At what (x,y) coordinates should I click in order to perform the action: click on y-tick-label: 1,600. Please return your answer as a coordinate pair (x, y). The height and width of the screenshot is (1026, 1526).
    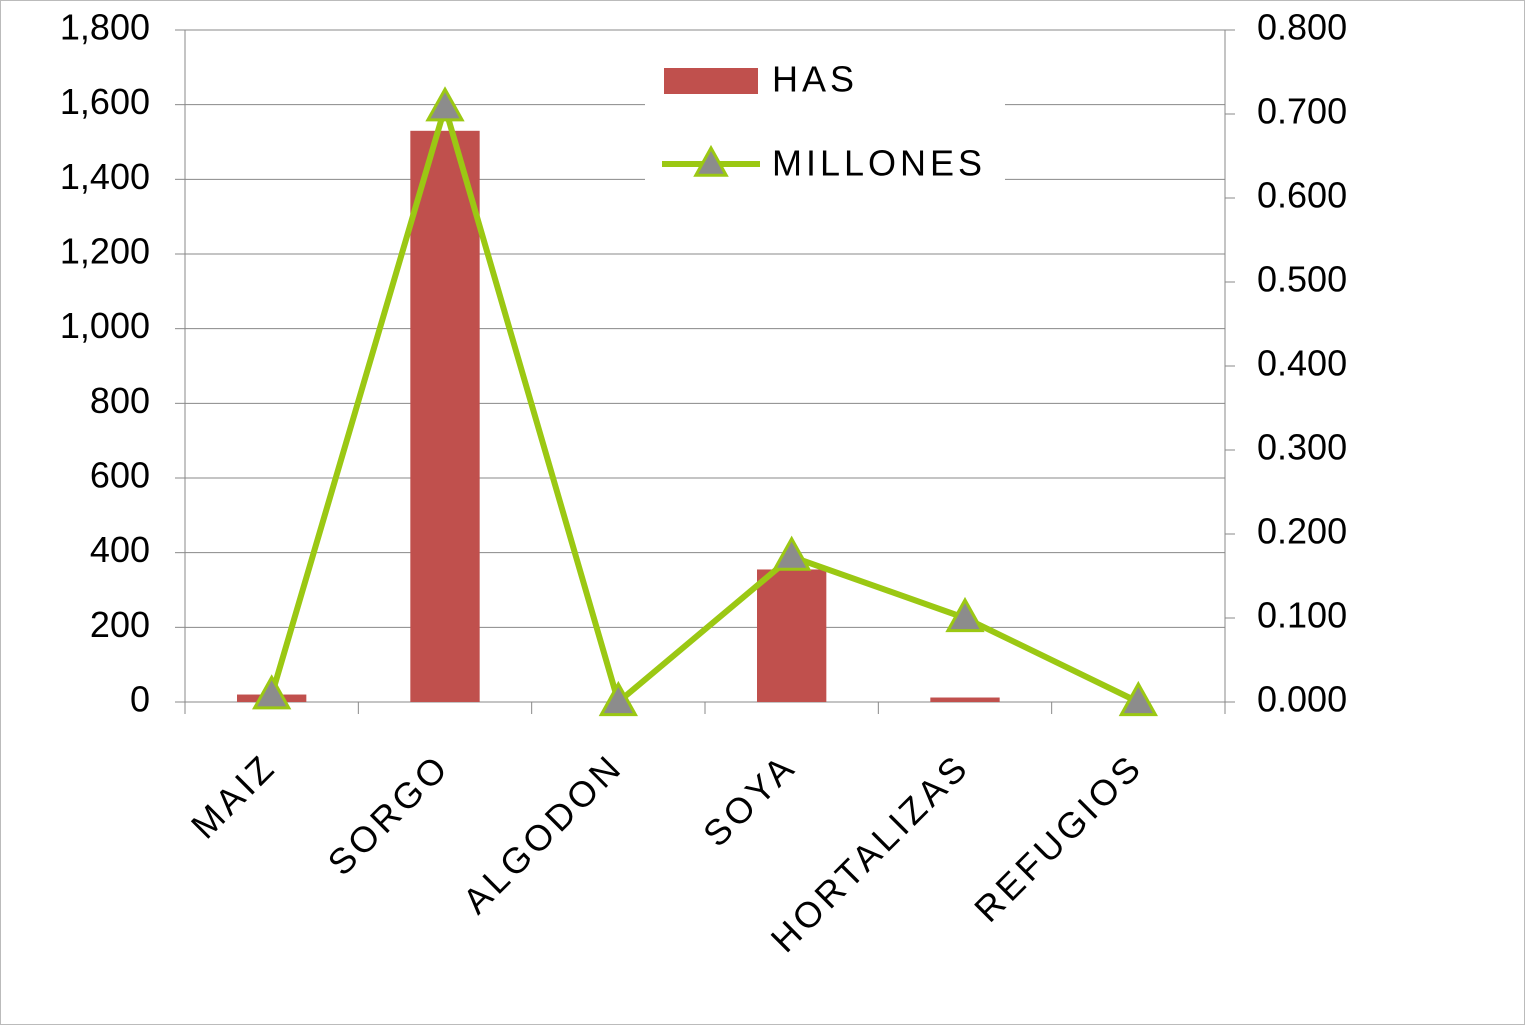
    Looking at the image, I should click on (105, 101).